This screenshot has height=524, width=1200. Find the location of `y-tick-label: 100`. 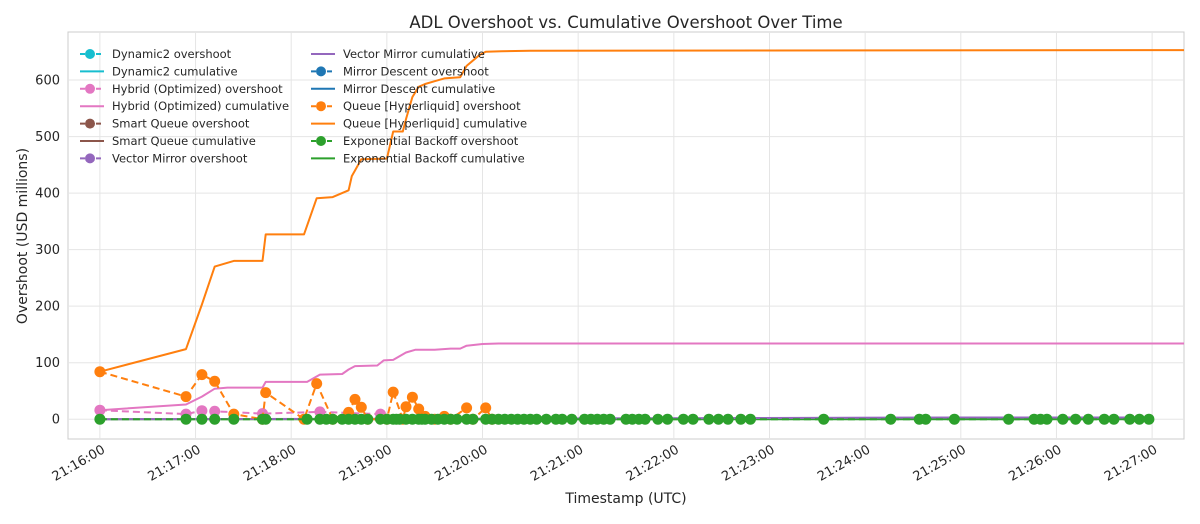

y-tick-label: 100 is located at coordinates (47, 363).